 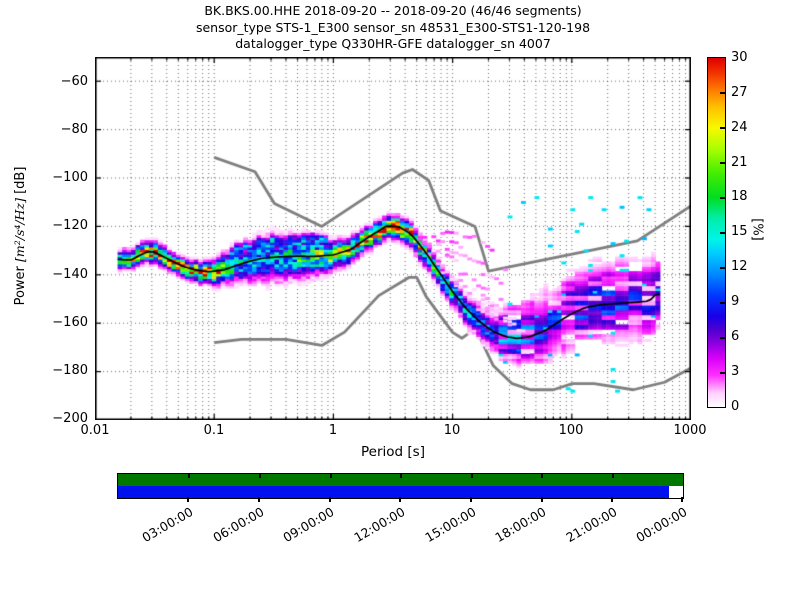 I want to click on colorbar-tick-label: 15, so click(x=739, y=231).